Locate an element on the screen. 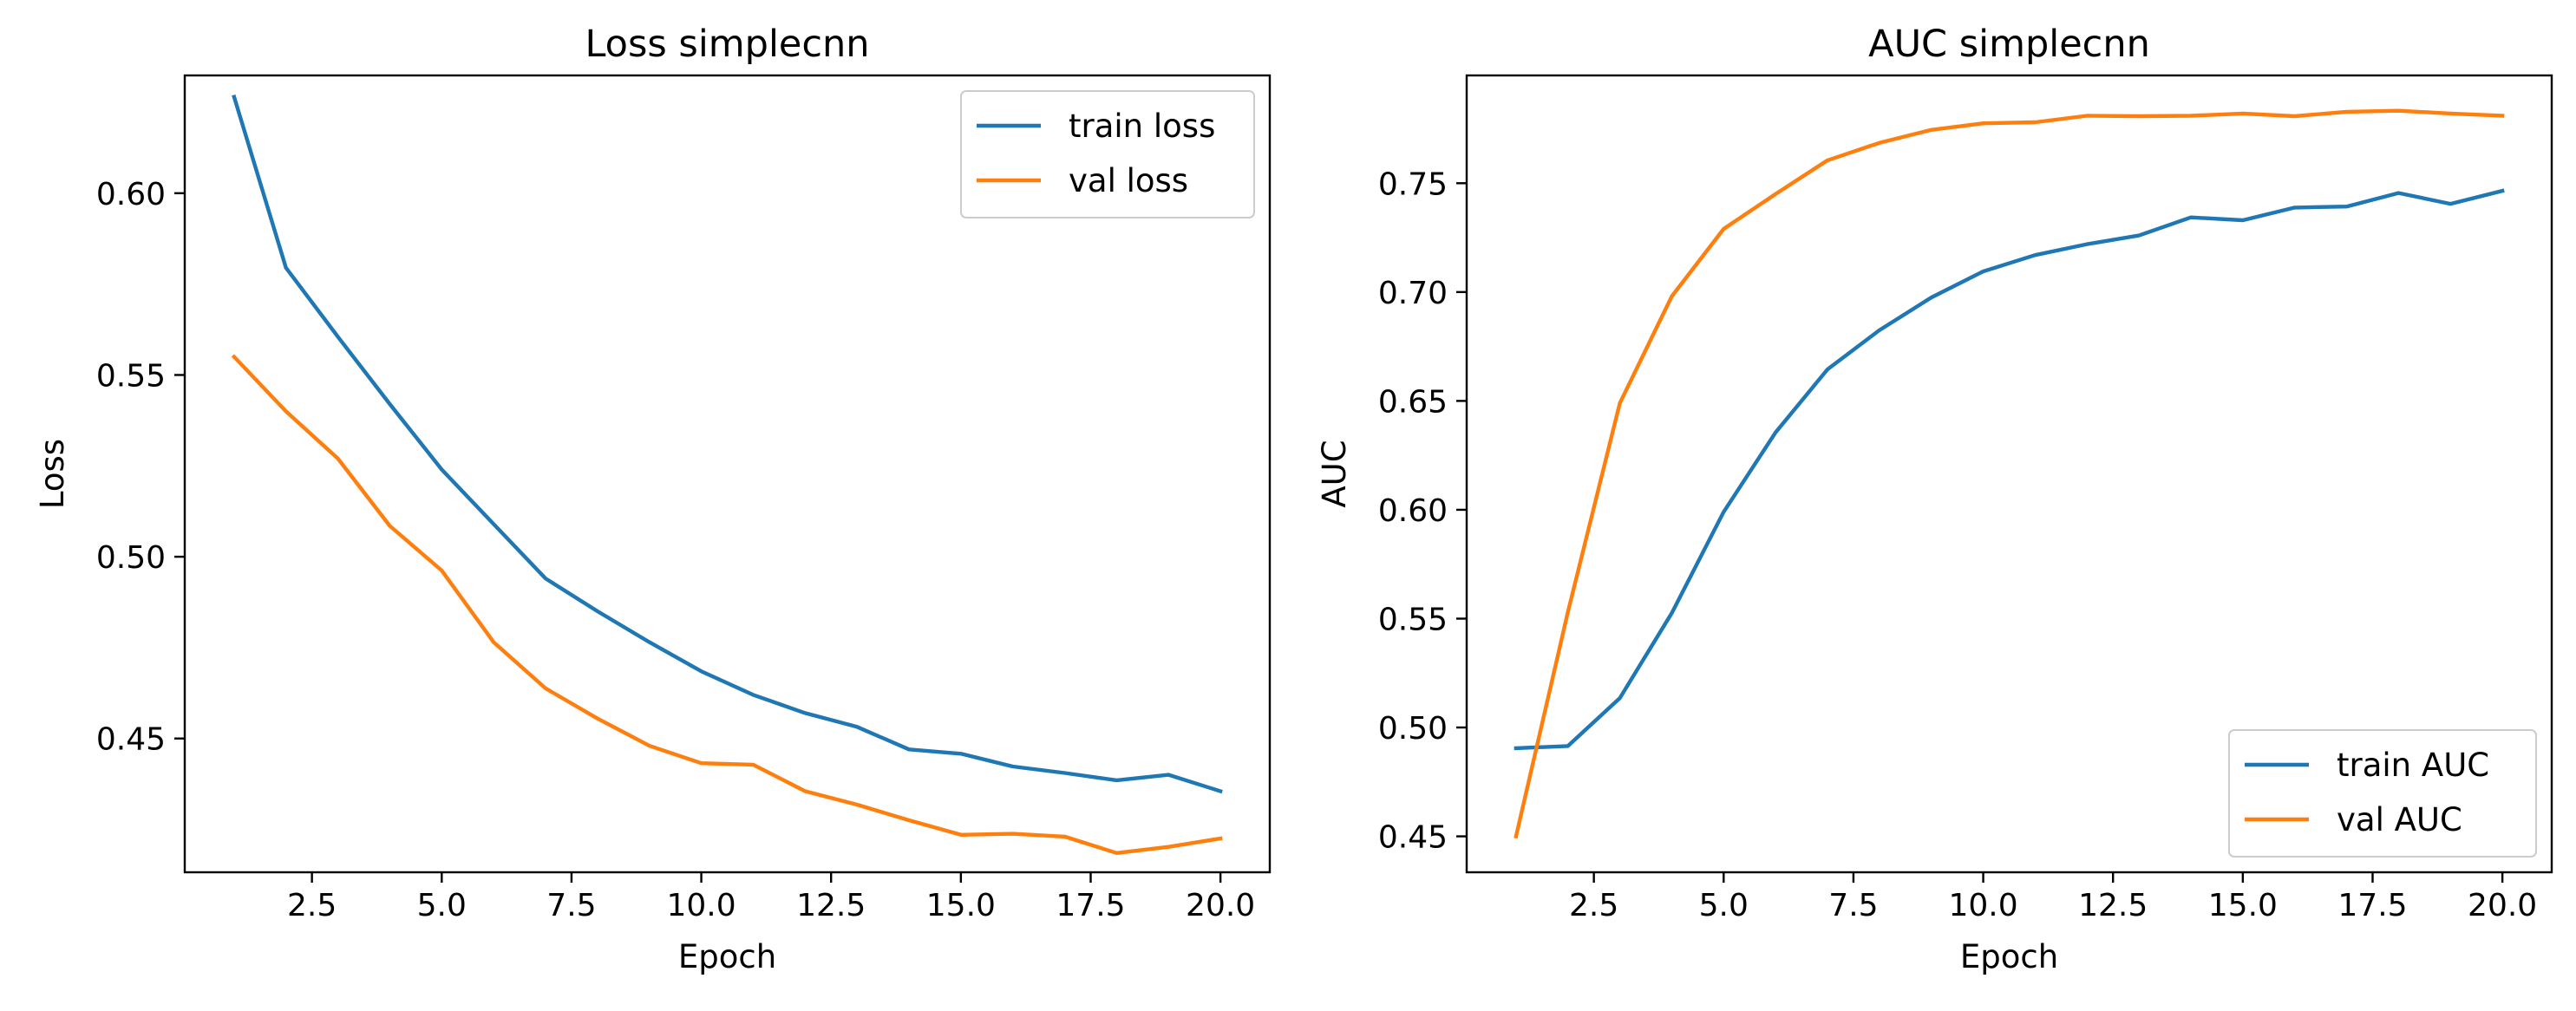 The image size is (2576, 1011). y-tick-label: 0.65 is located at coordinates (1413, 402).